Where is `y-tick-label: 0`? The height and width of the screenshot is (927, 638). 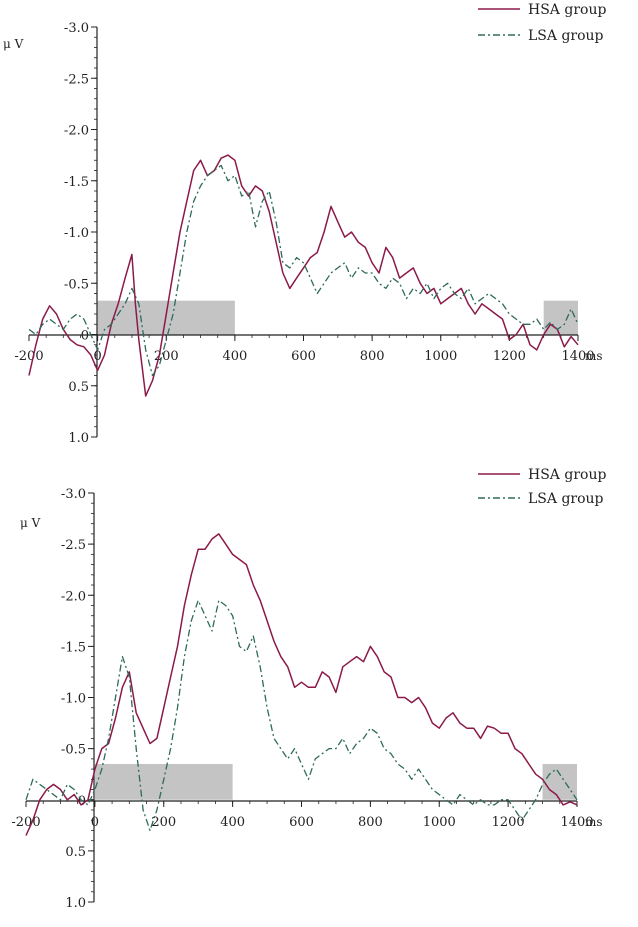 y-tick-label: 0 is located at coordinates (85, 336).